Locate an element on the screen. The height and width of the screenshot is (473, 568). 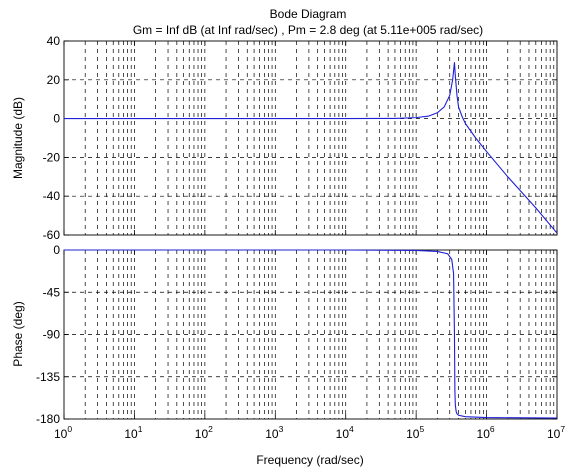
y-tick-label: -20 is located at coordinates (52, 157).